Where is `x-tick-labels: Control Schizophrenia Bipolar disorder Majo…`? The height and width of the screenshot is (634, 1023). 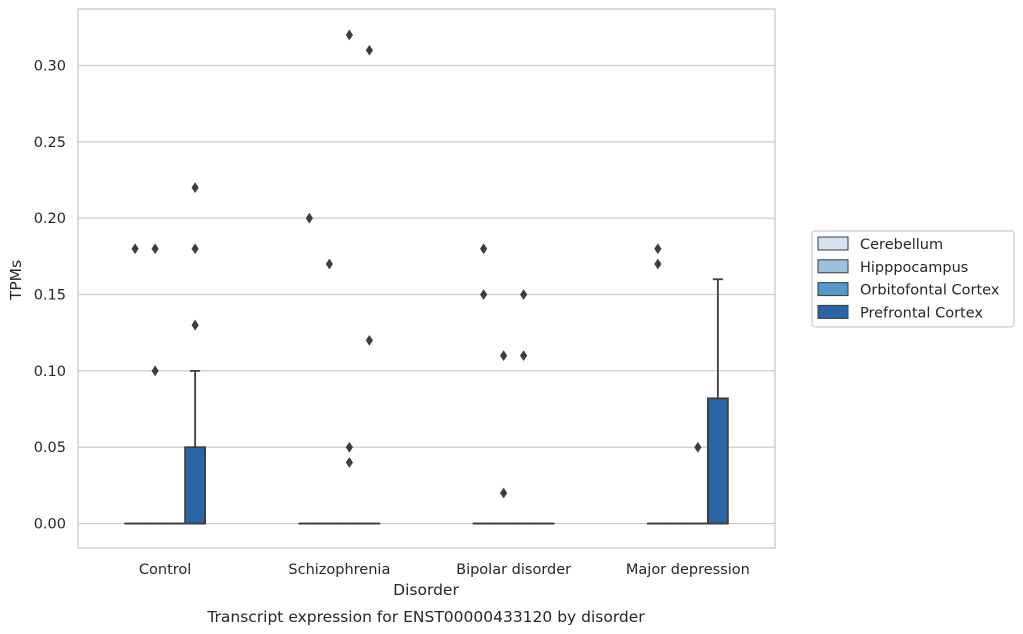 x-tick-labels: Control Schizophrenia Bipolar disorder Majo… is located at coordinates (444, 570).